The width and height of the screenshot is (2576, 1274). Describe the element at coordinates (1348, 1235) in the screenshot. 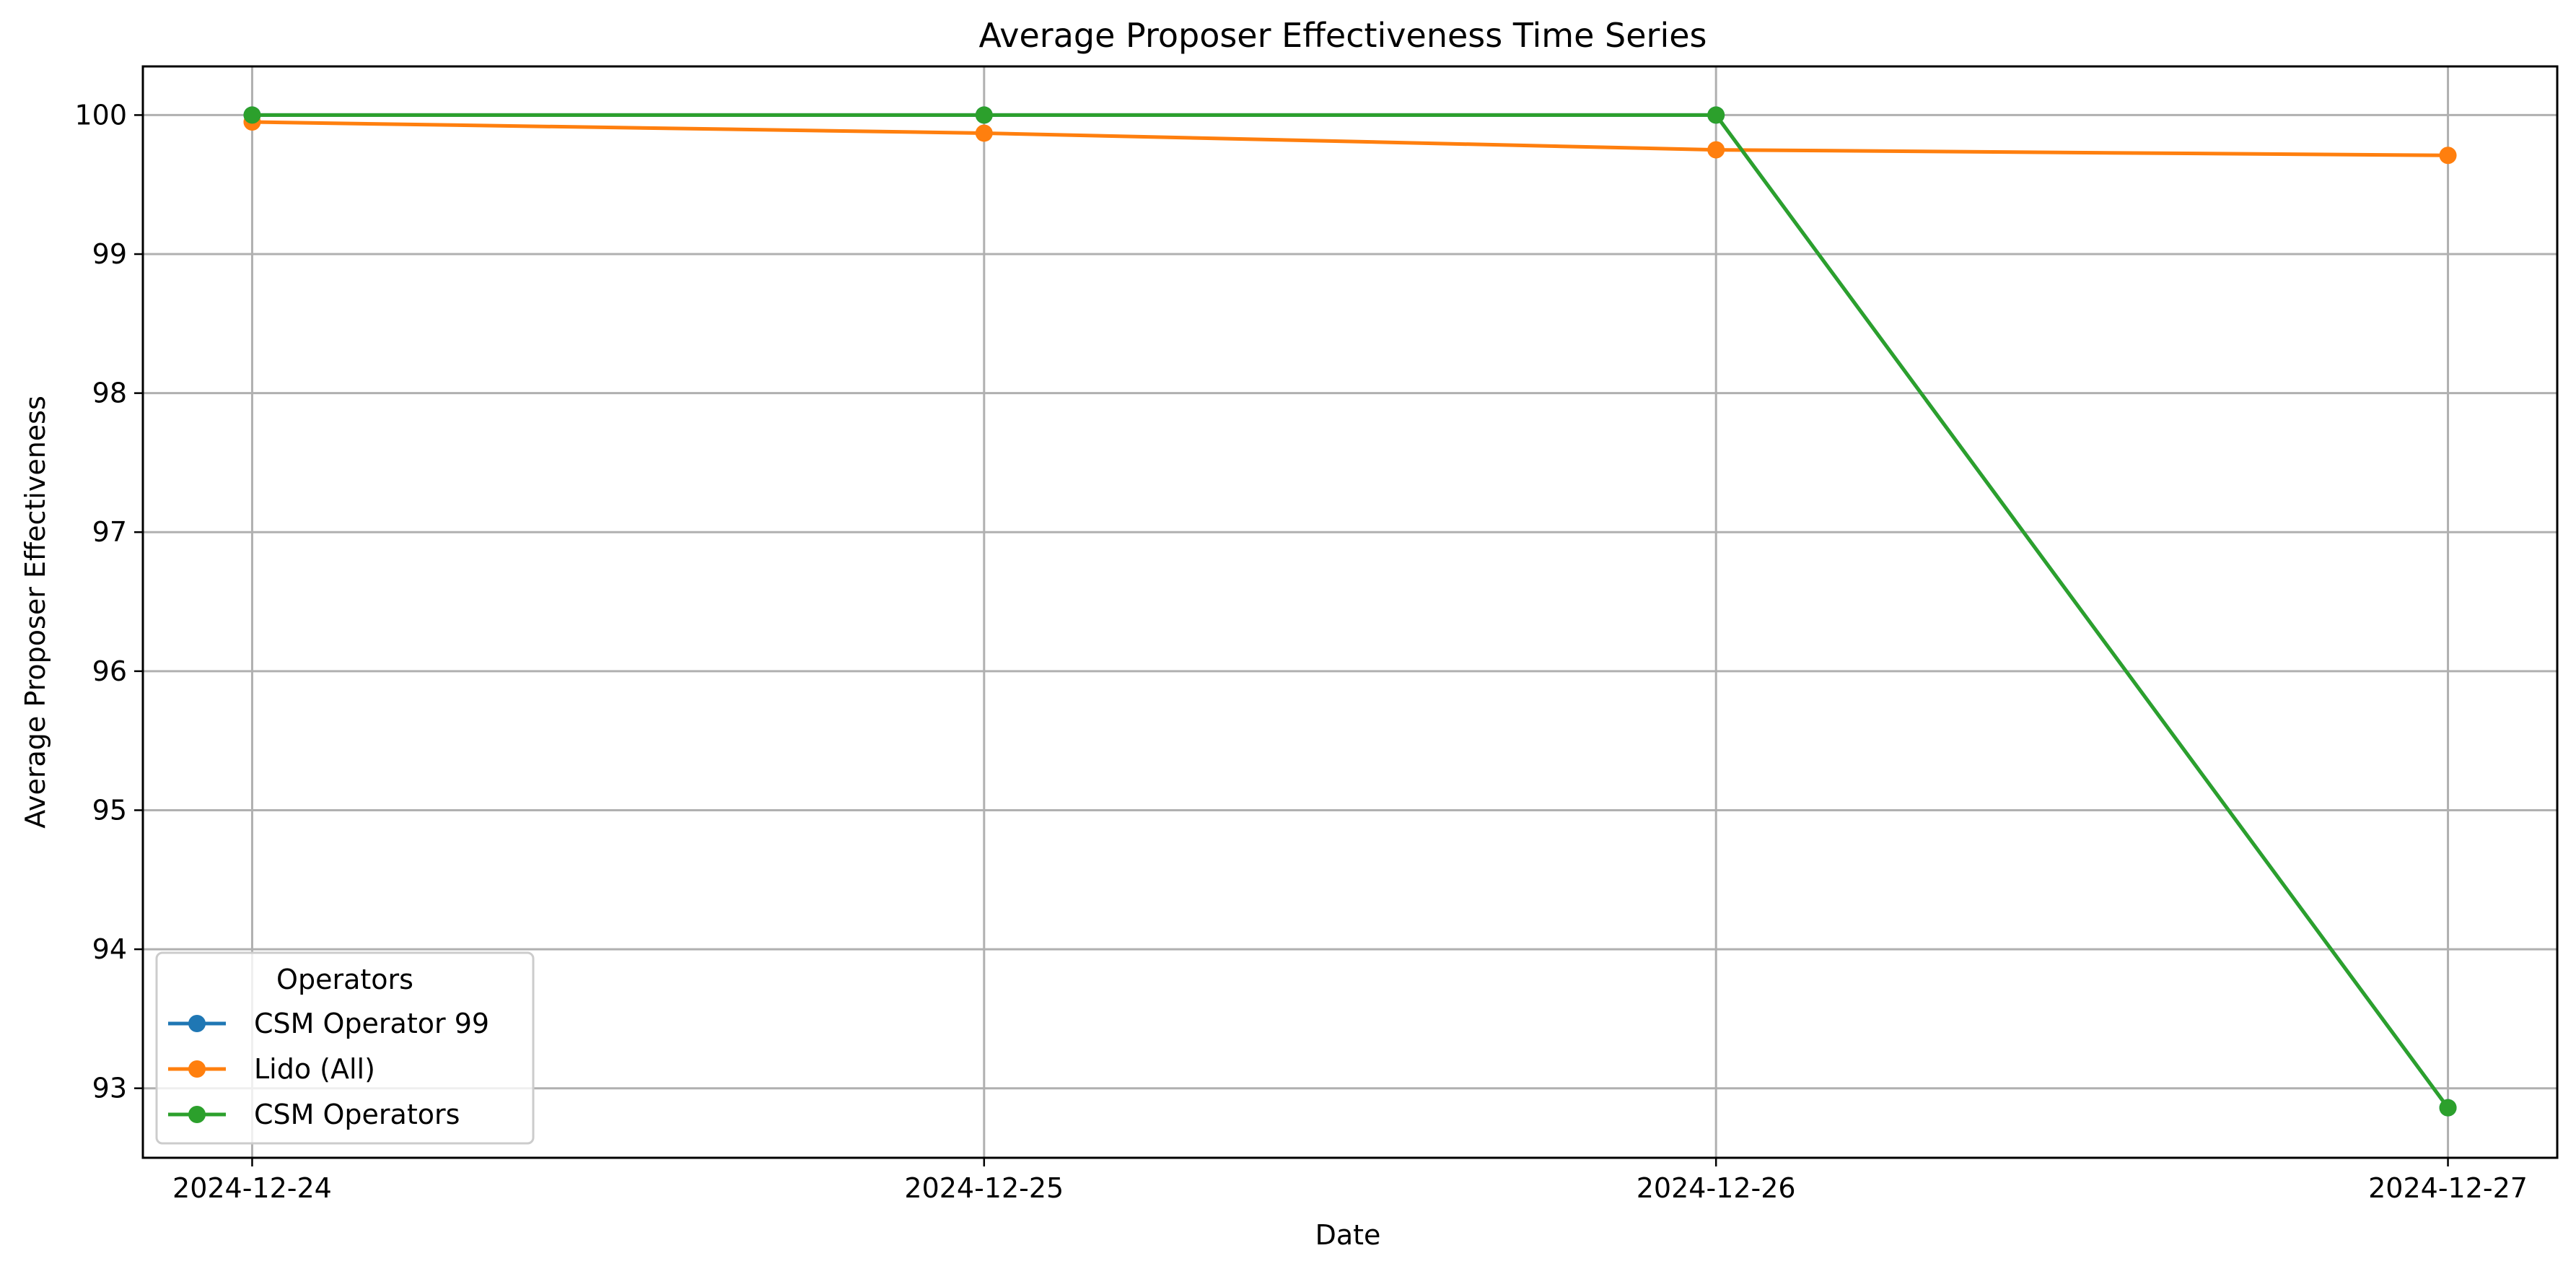

I see `x-axis-label: Date` at that location.